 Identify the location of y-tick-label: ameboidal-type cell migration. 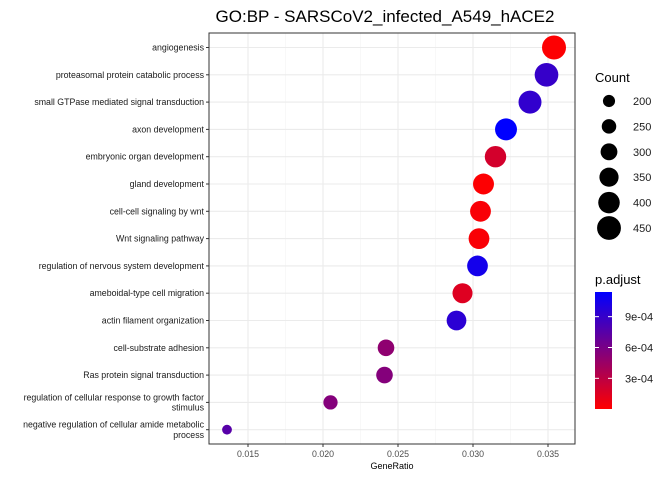
(147, 293).